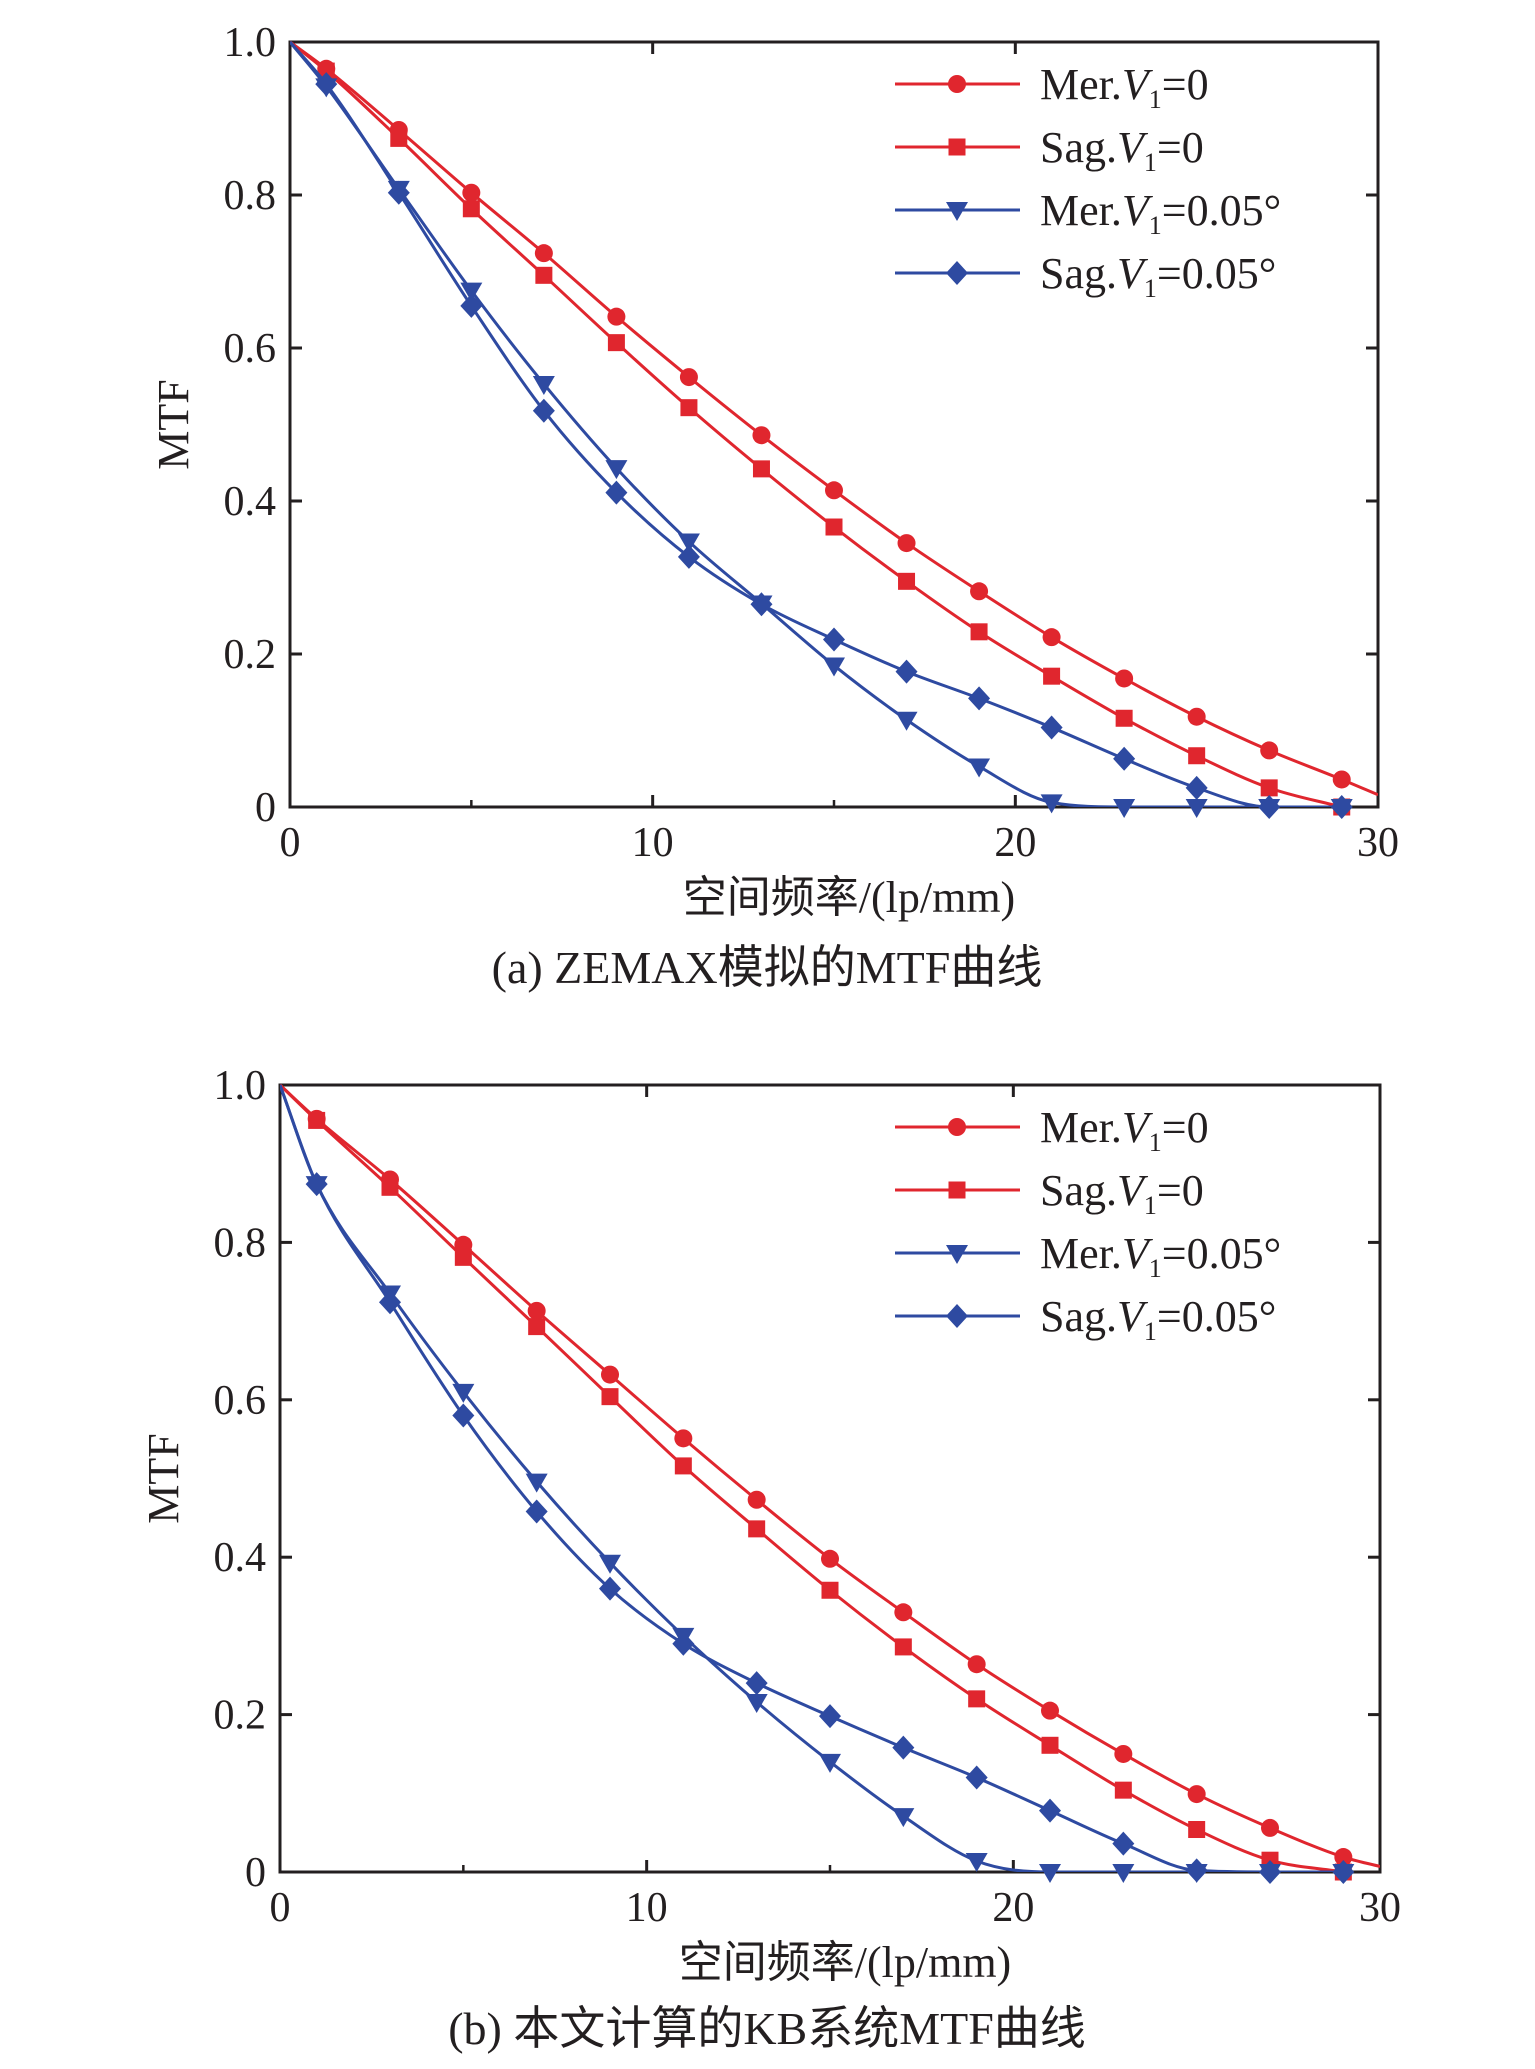 This screenshot has width=1535, height=2069. I want to click on y-tick-label: 0.2, so click(250, 655).